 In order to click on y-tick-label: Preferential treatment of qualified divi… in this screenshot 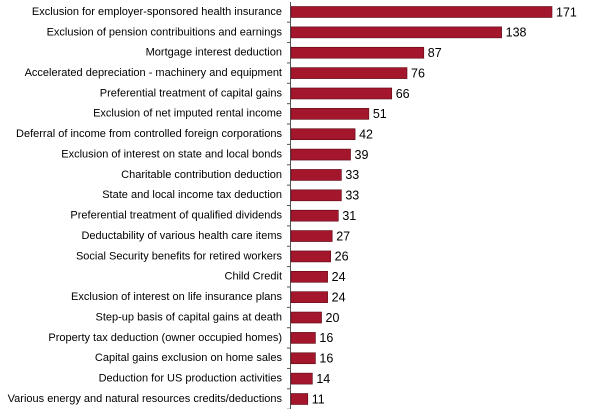, I will do `click(176, 216)`.